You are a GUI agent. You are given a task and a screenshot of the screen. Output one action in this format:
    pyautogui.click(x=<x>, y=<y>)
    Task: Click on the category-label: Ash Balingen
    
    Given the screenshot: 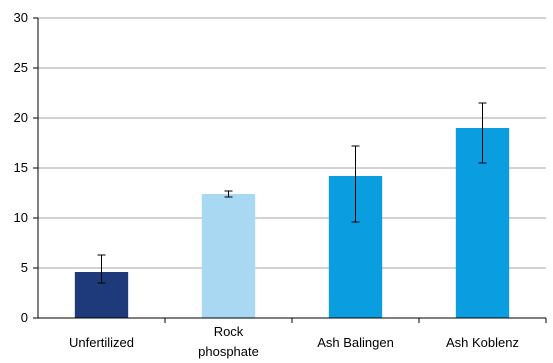 What is the action you would take?
    pyautogui.click(x=355, y=342)
    